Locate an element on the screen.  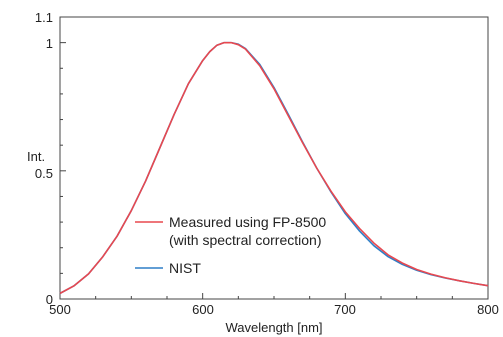
x-tick-label: 700 is located at coordinates (345, 309).